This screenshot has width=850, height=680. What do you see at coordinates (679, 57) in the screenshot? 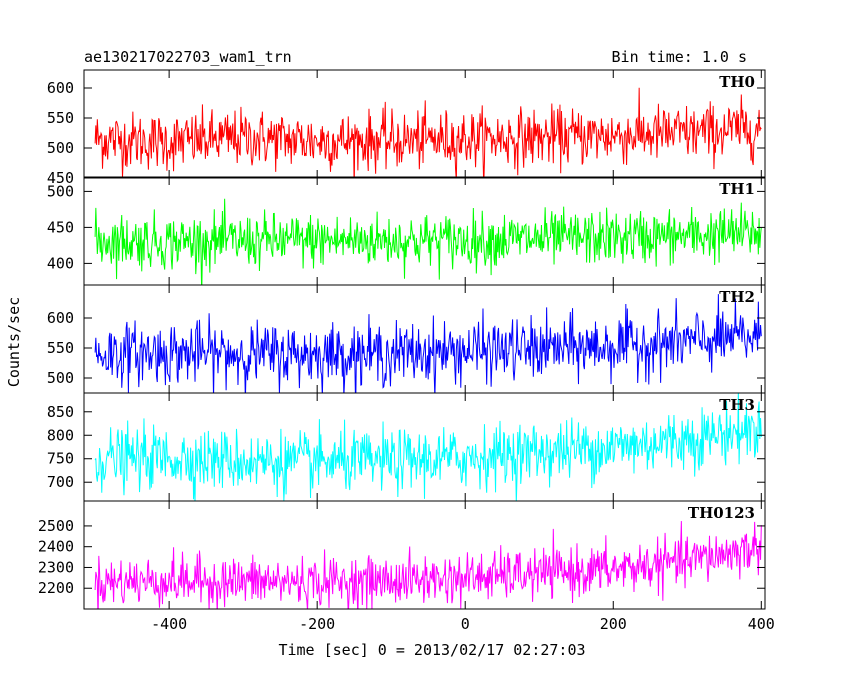
I see `chart-title-right: Bin time: 1.0 s` at bounding box center [679, 57].